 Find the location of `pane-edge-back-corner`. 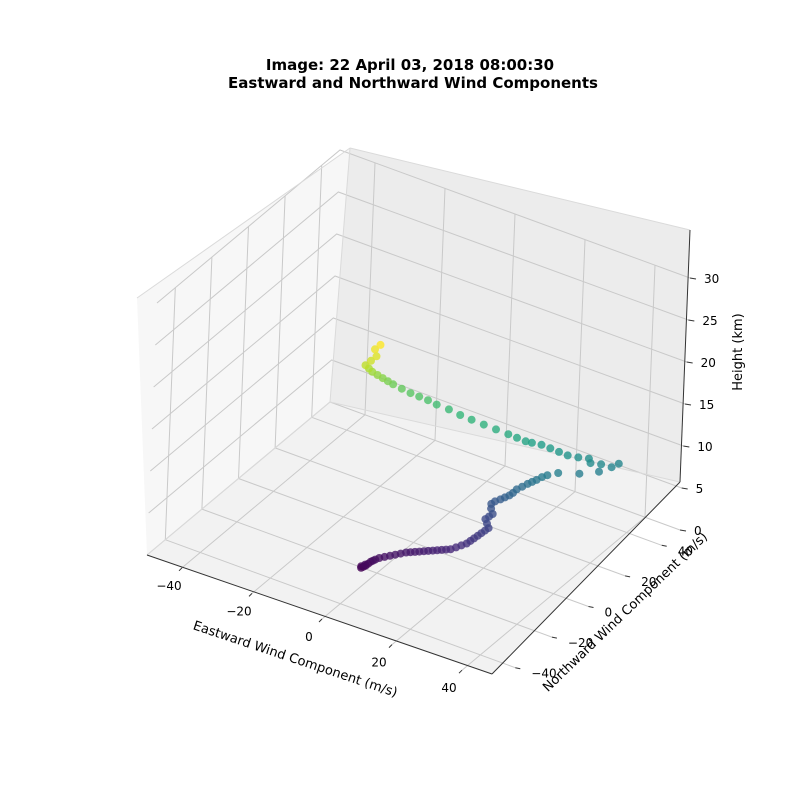

pane-edge-back-corner is located at coordinates (340, 275).